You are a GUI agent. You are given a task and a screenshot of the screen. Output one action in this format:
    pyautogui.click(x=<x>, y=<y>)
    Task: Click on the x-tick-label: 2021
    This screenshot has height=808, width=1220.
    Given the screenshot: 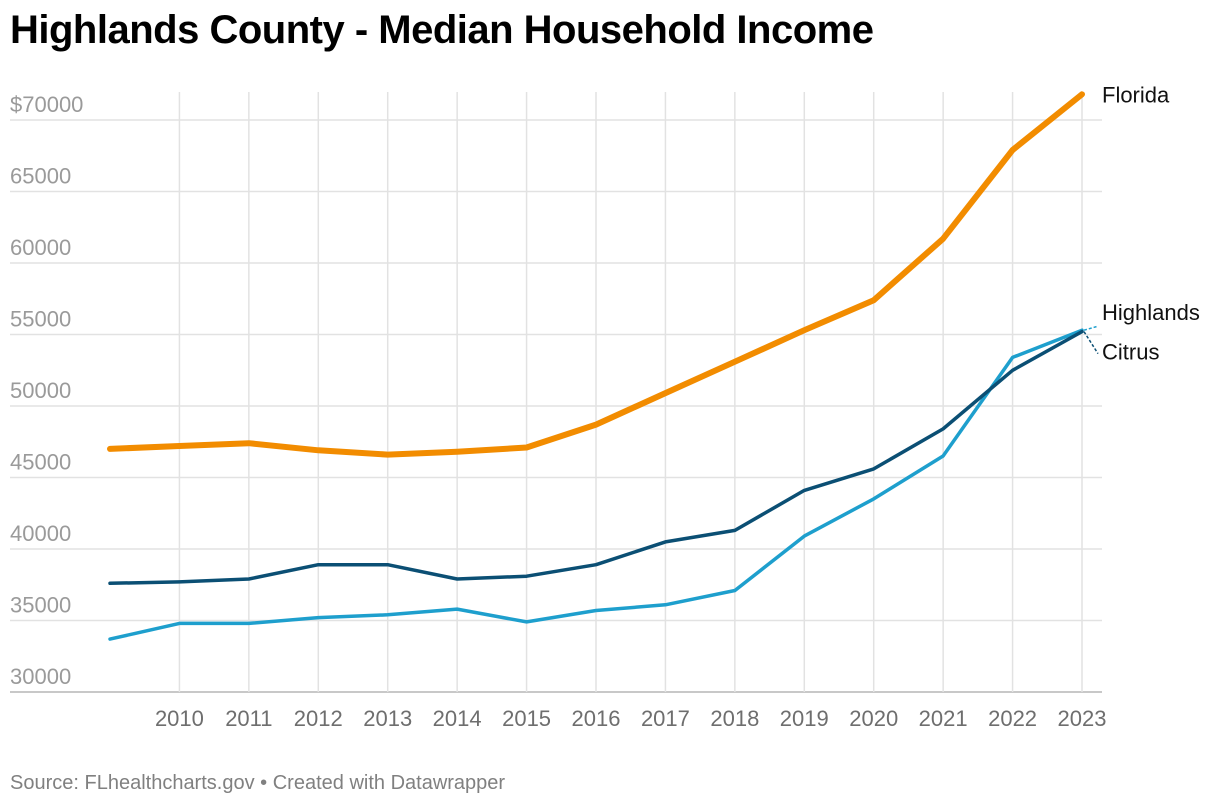 What is the action you would take?
    pyautogui.click(x=943, y=718)
    